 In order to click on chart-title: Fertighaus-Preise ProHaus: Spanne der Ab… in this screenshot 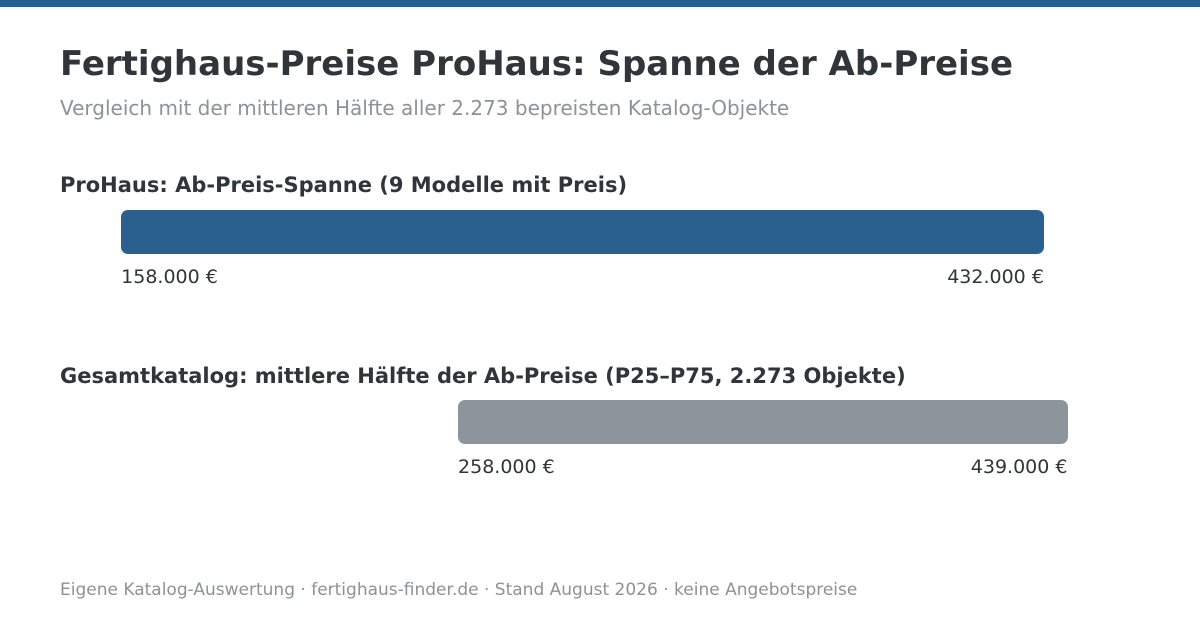, I will do `click(537, 64)`.